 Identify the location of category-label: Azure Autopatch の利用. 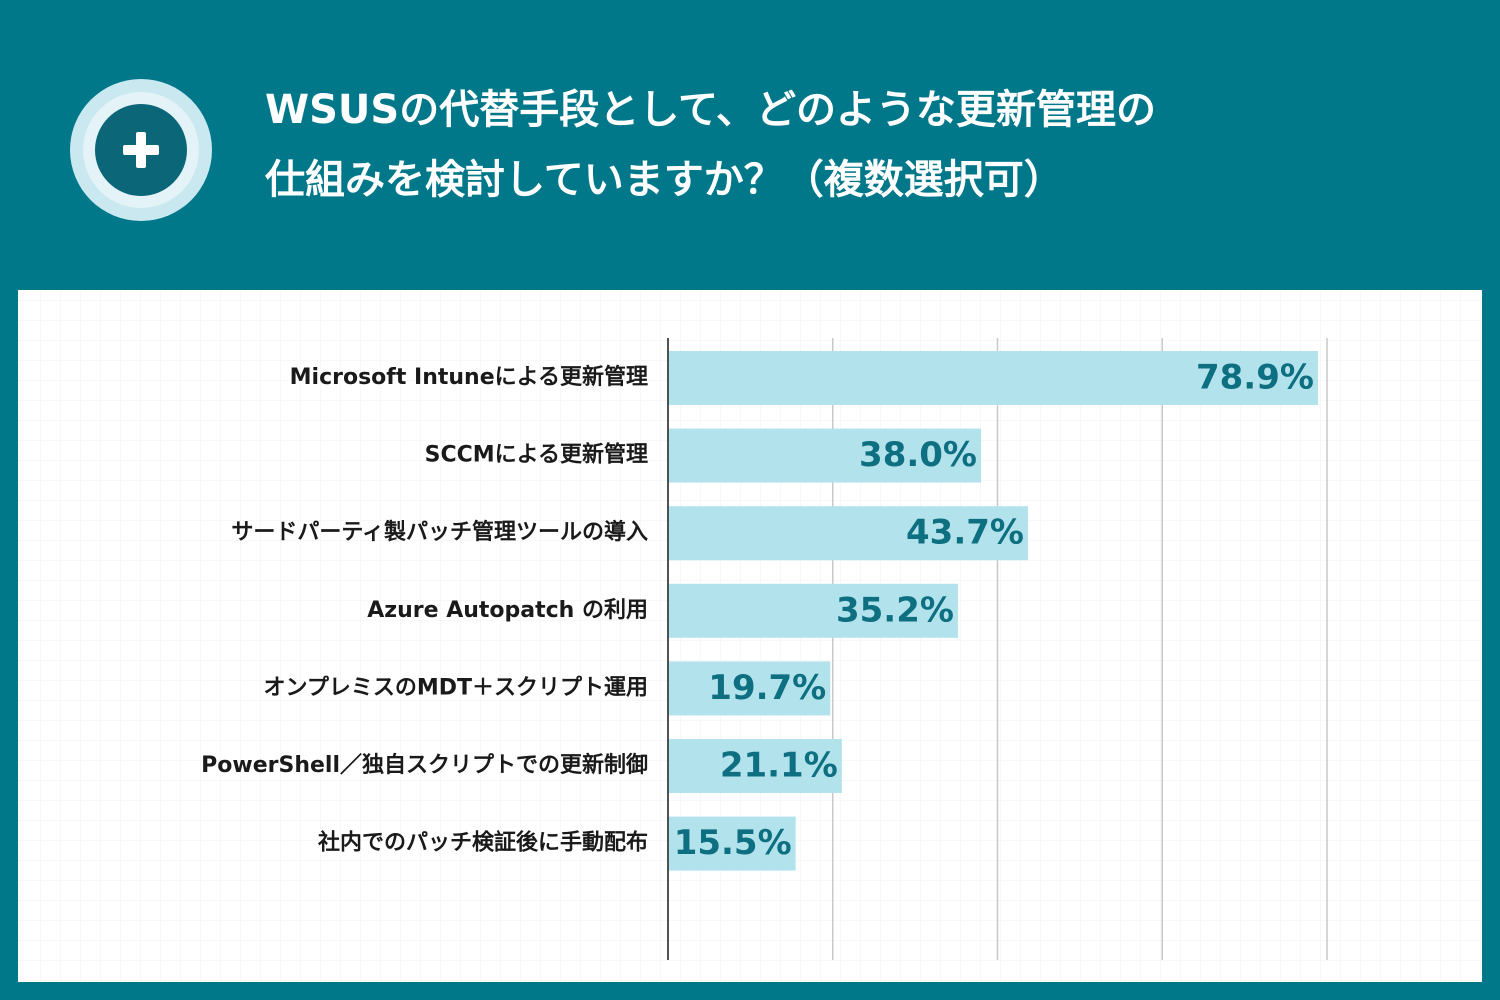
(507, 610).